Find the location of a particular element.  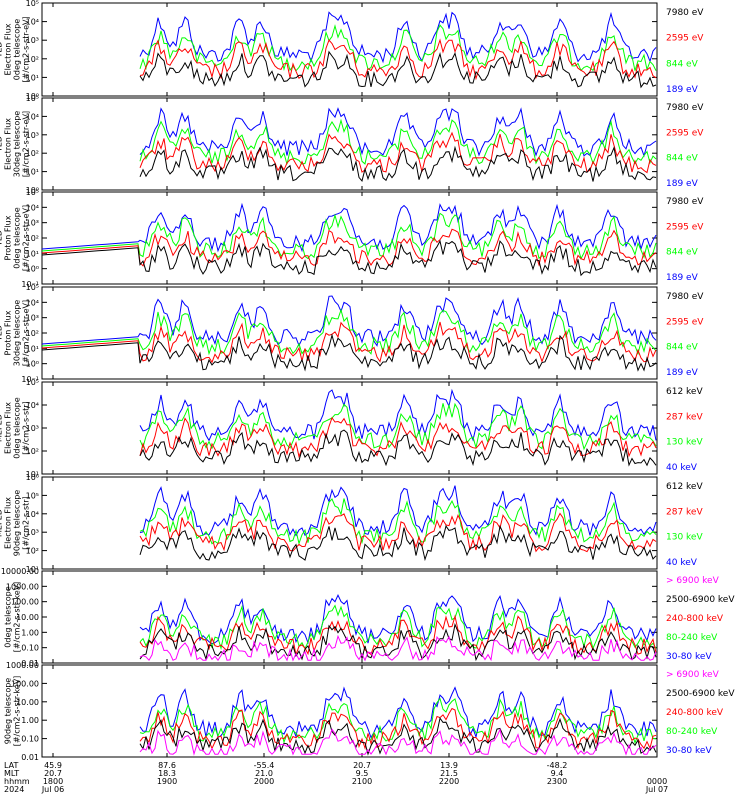

x-tick-hhmm: 2100 is located at coordinates (362, 781).